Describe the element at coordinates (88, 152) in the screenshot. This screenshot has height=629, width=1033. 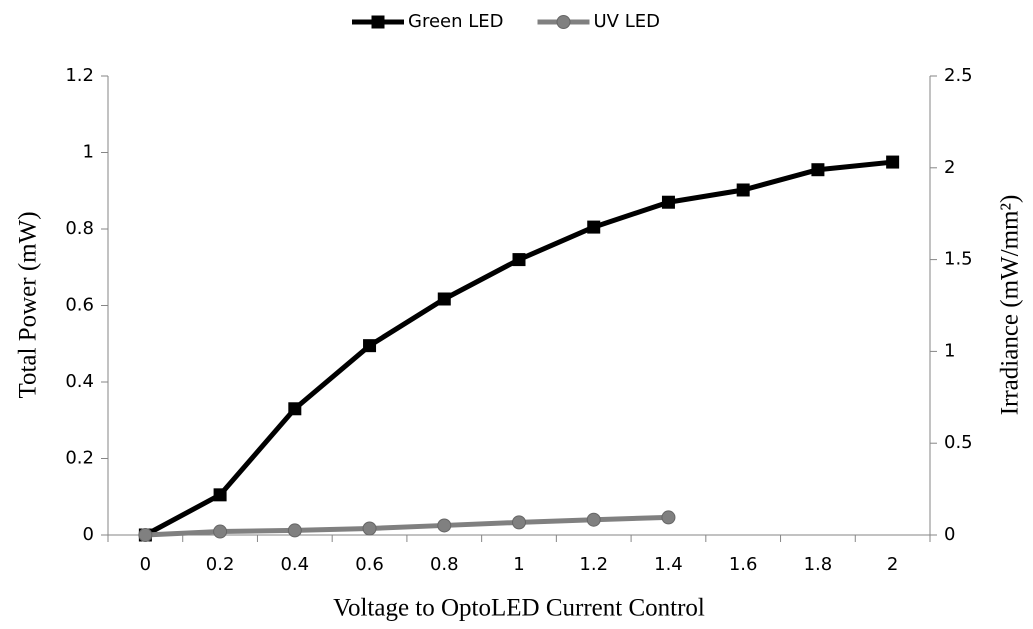
I see `y-tick-label: 1` at that location.